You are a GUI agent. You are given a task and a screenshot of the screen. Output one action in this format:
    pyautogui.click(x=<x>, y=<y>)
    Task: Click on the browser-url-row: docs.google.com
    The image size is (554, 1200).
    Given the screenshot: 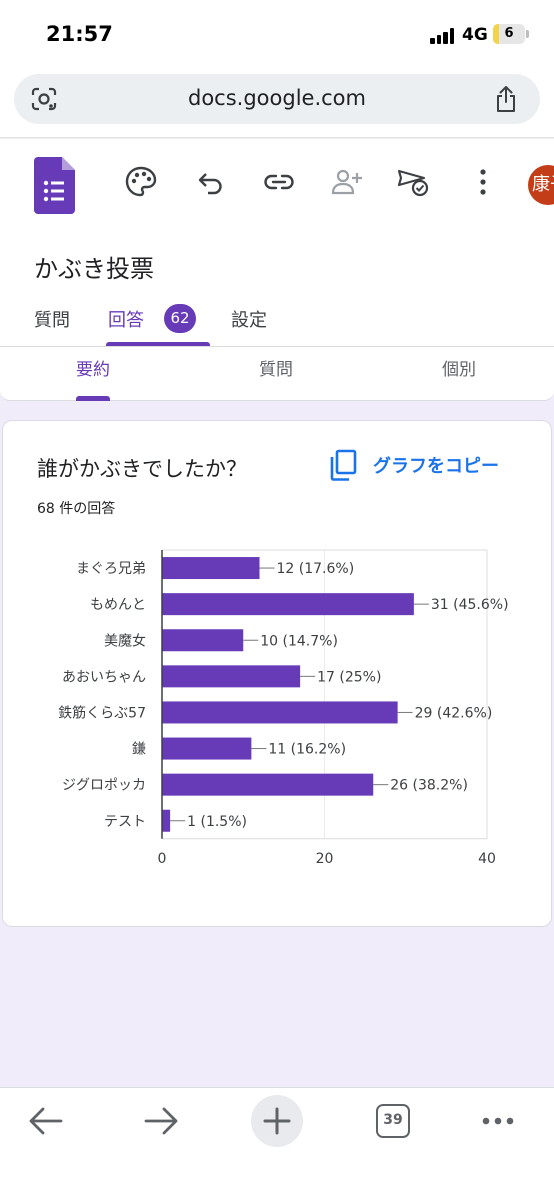 What is the action you would take?
    pyautogui.click(x=277, y=104)
    